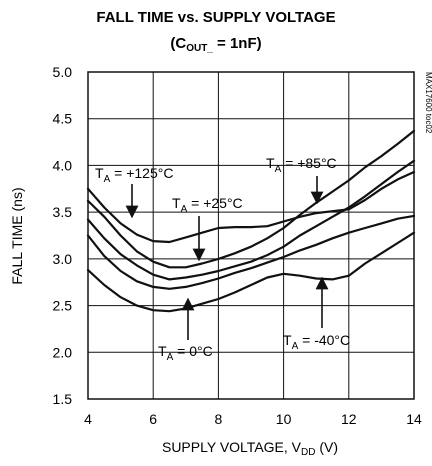 Image resolution: width=432 pixels, height=466 pixels. Describe the element at coordinates (207, 228) in the screenshot. I see `annotation-25c: TA = +25°C` at that location.